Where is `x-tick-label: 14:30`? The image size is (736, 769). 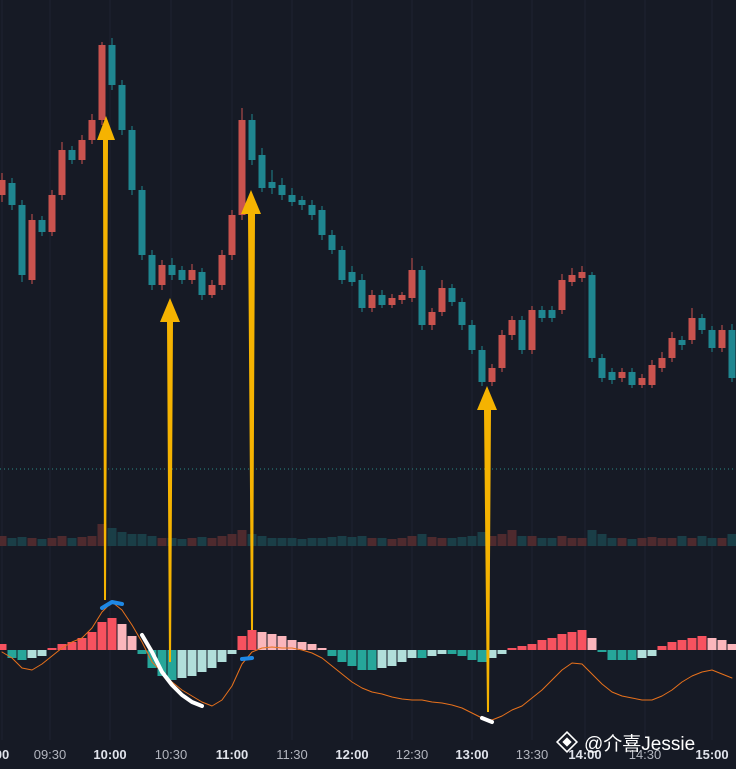 x-tick-label: 14:30 is located at coordinates (645, 754).